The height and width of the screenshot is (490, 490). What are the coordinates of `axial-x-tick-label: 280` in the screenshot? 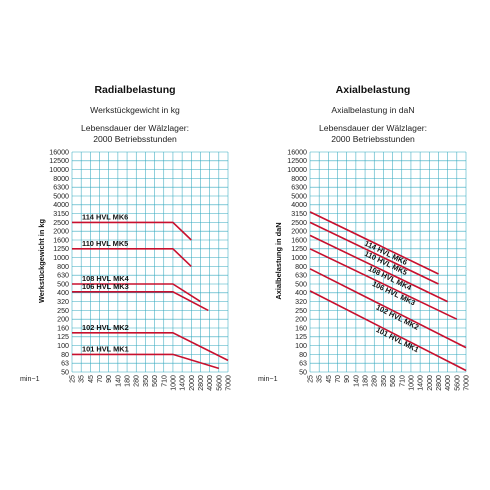 It's located at (375, 381).